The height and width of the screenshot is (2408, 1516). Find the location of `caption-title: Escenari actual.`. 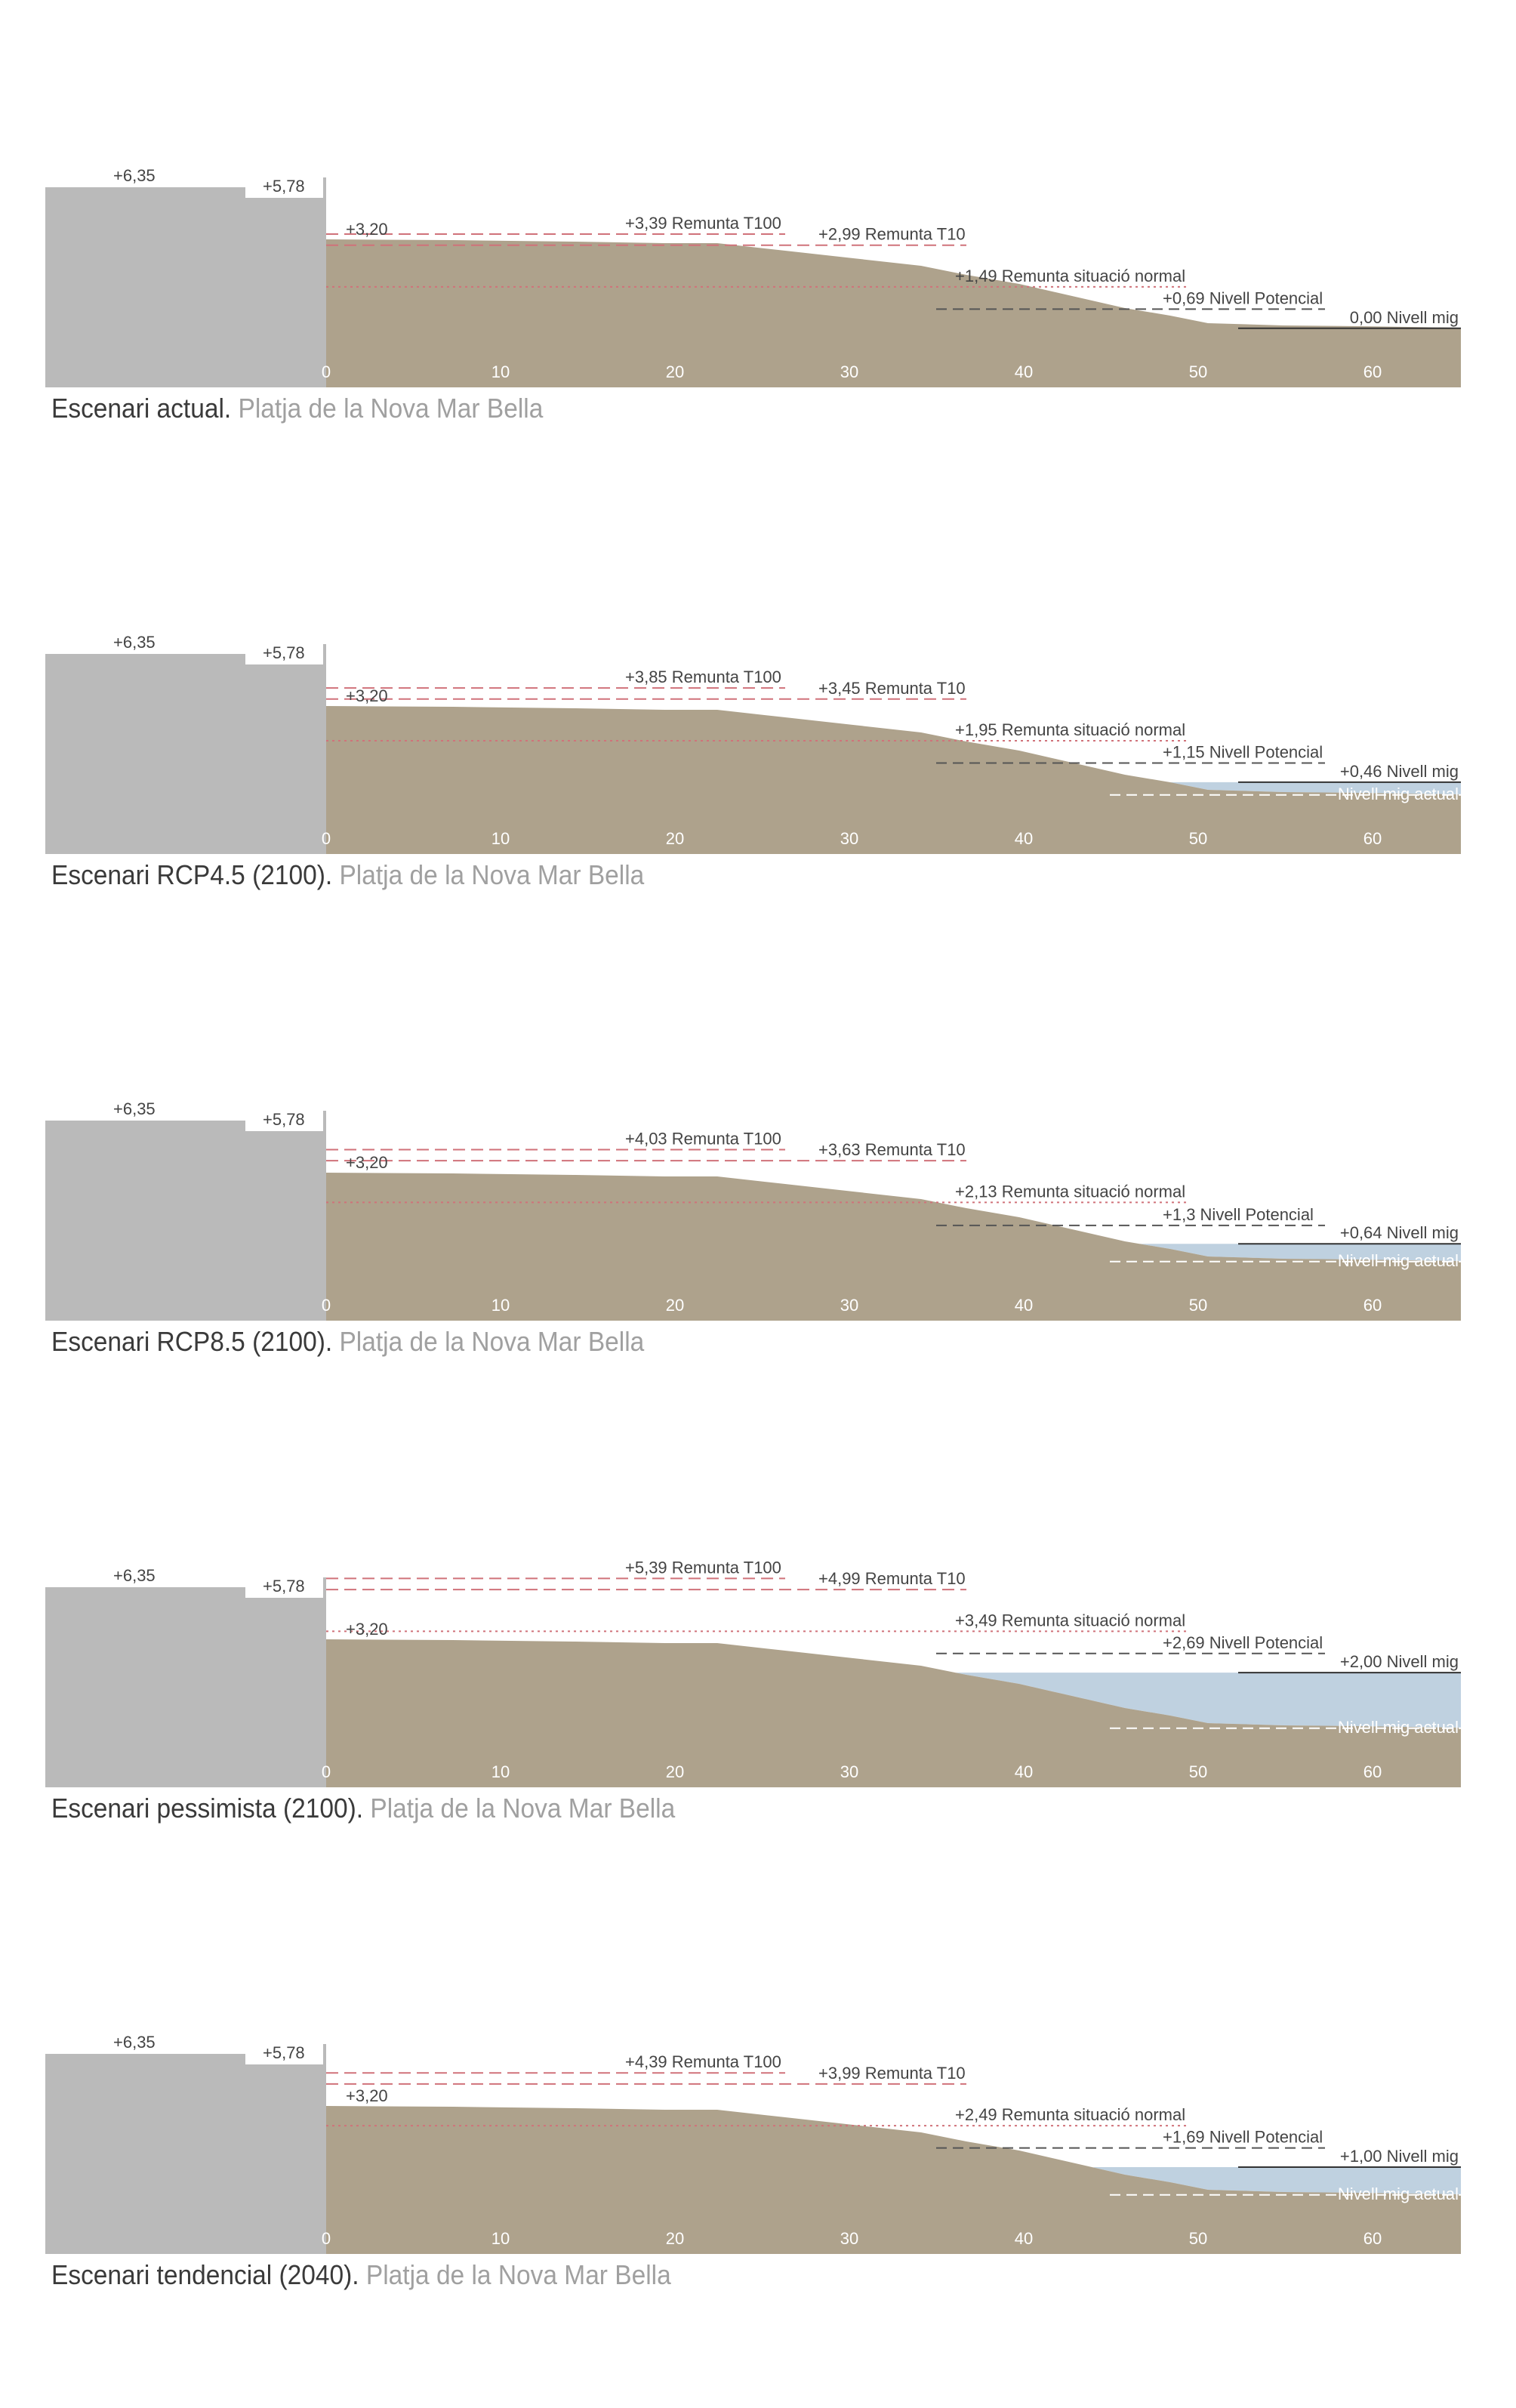

caption-title: Escenari actual. is located at coordinates (145, 408).